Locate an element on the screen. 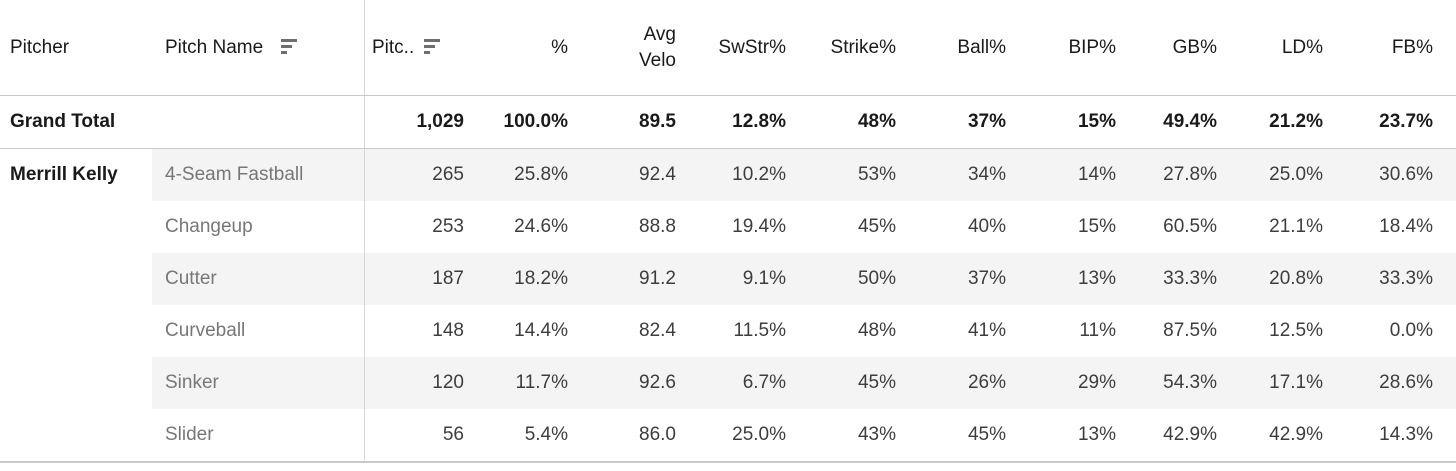  cell-fb: 30.6% is located at coordinates (1390, 175).